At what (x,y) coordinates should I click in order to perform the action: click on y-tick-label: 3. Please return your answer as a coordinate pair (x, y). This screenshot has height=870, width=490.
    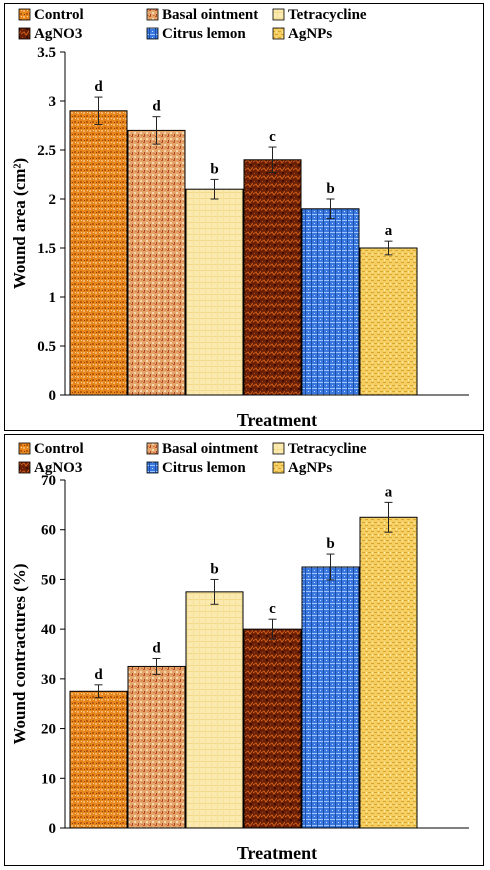
    Looking at the image, I should click on (53, 102).